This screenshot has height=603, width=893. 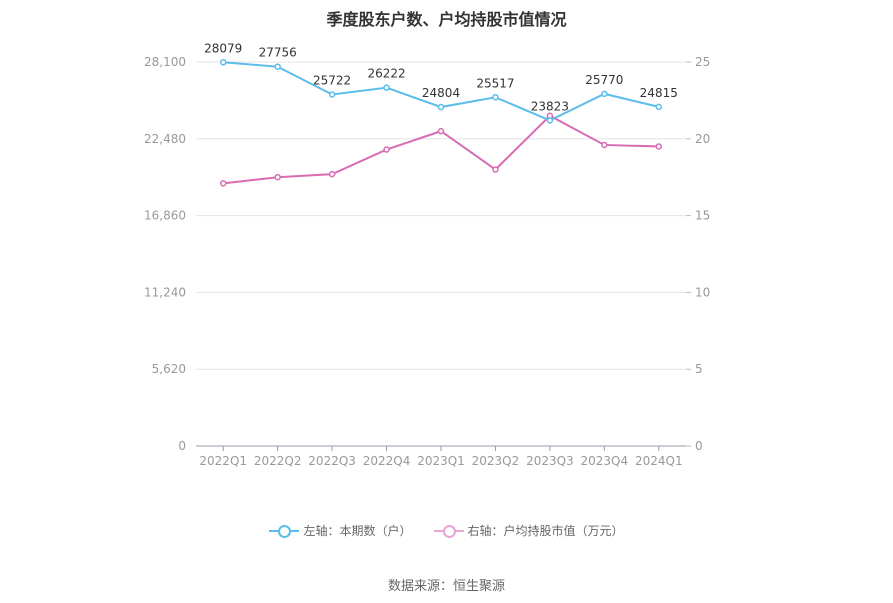 I want to click on y-right-tick-label: 10, so click(x=702, y=292).